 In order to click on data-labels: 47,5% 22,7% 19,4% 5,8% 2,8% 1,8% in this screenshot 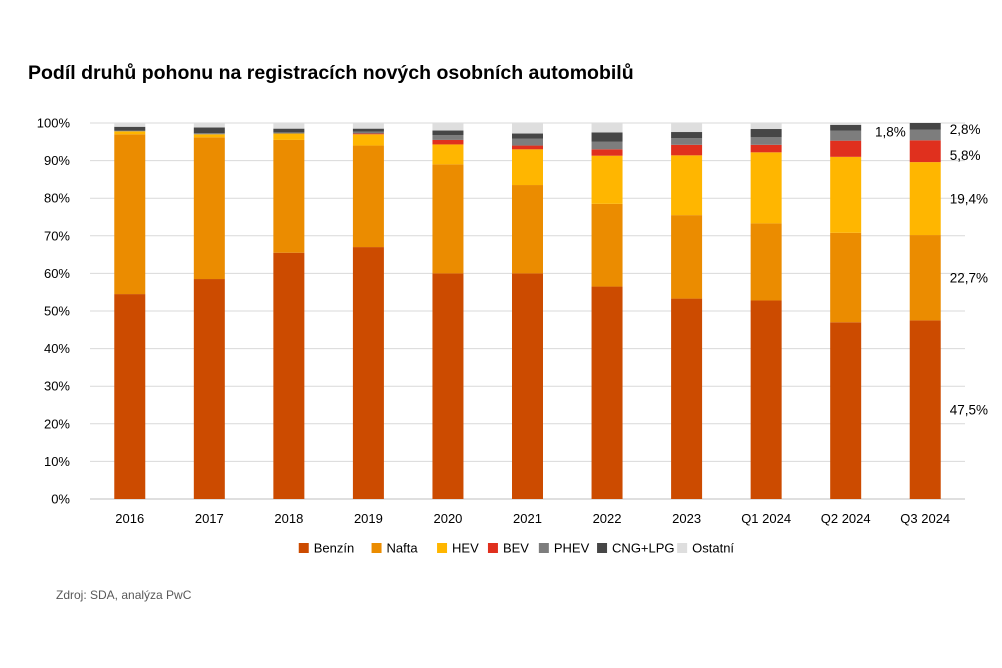, I will do `click(931, 270)`.